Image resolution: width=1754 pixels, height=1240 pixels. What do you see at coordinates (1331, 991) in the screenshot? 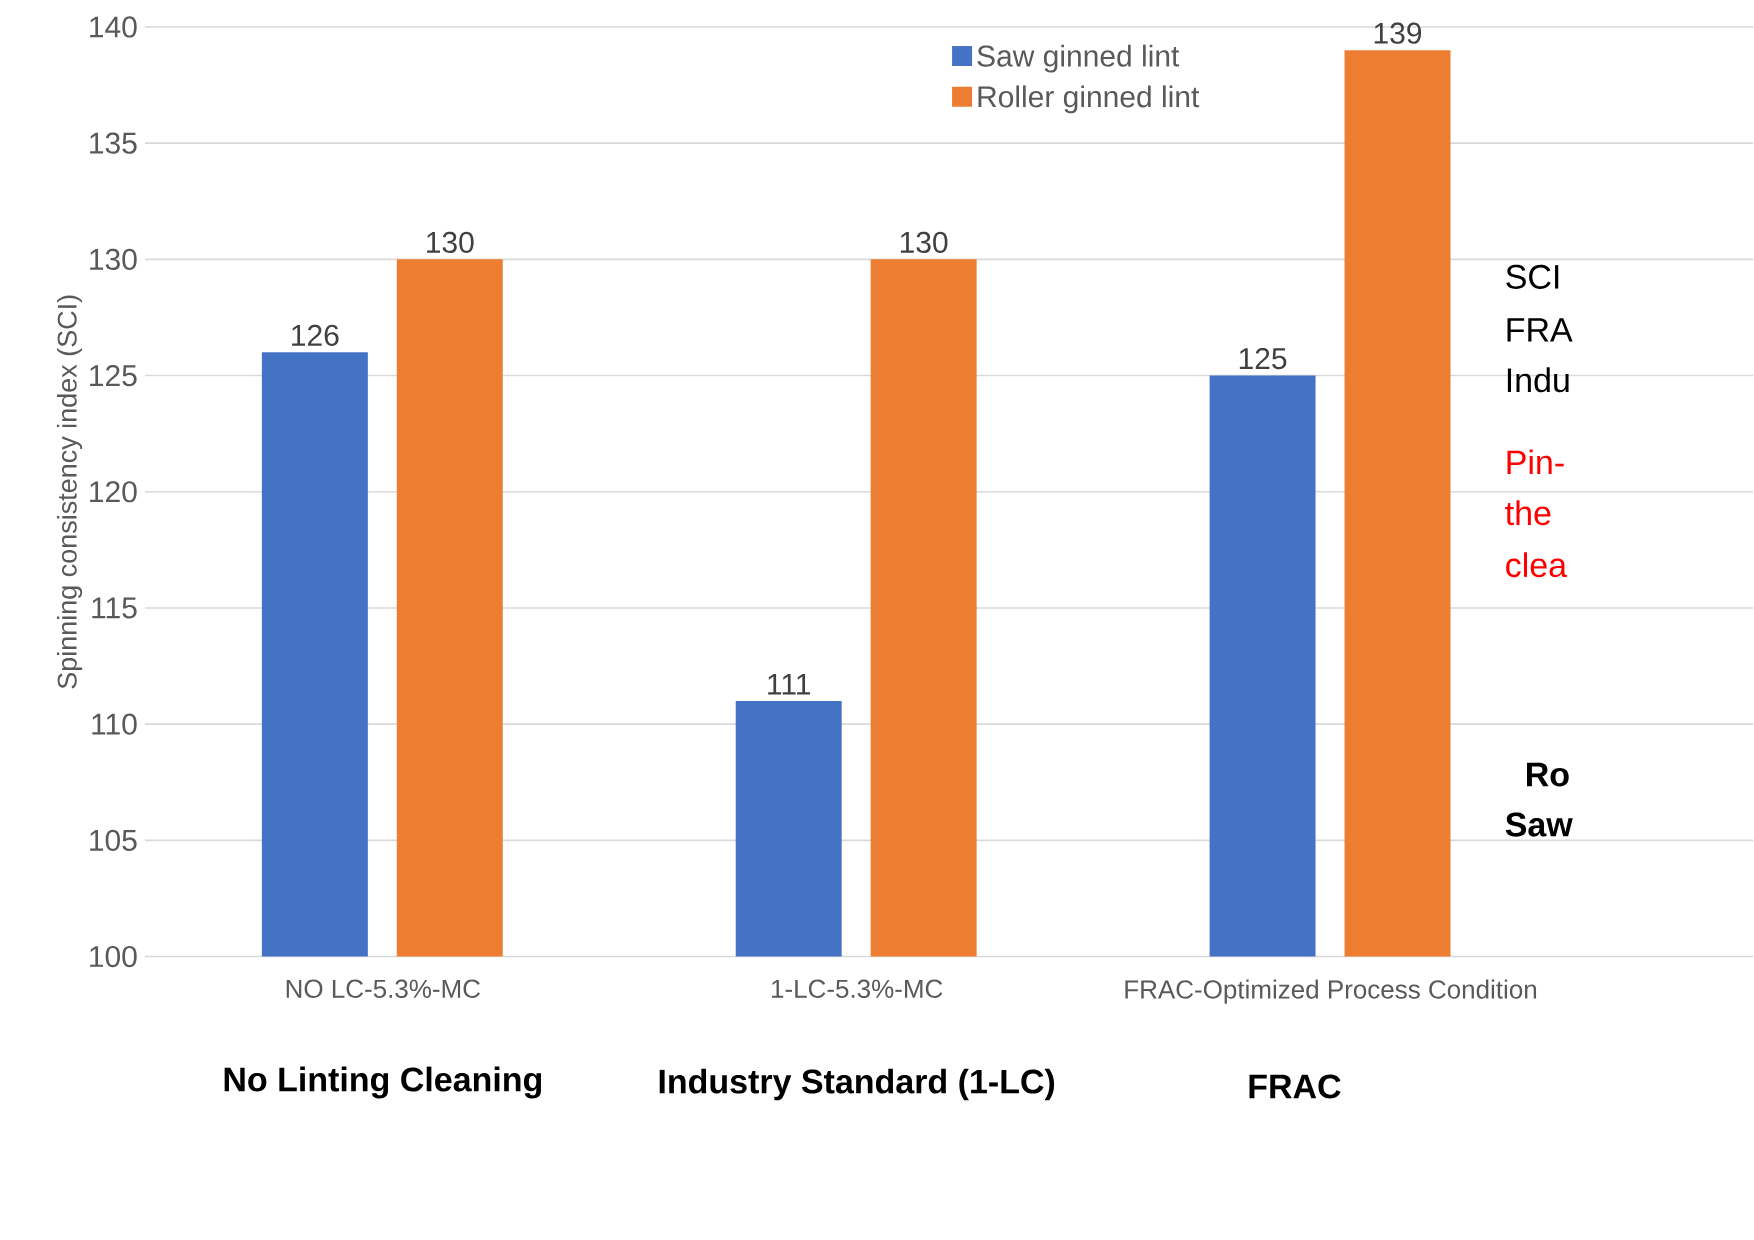
I see `x-tick-label: FRAC-Optimized Process Condition` at bounding box center [1331, 991].